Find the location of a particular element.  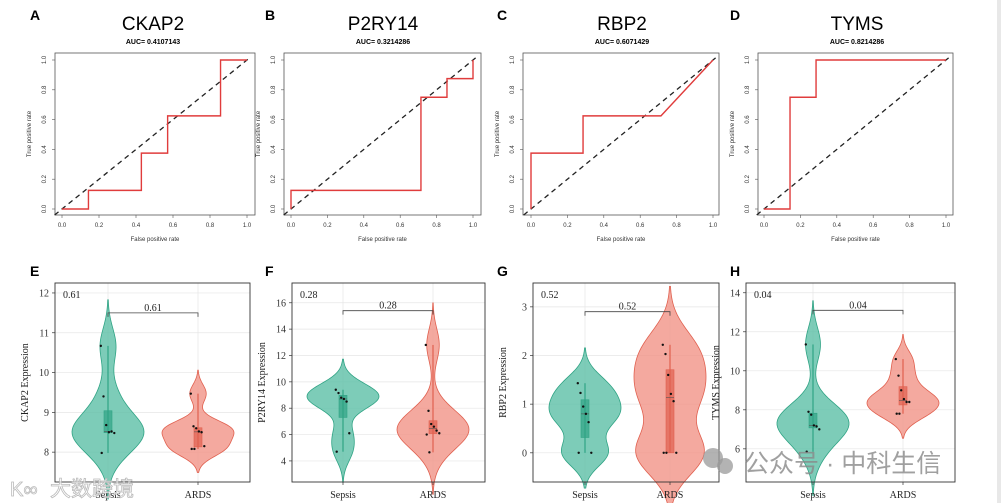

auc-label: AUC= 0.4107143 is located at coordinates (153, 42).